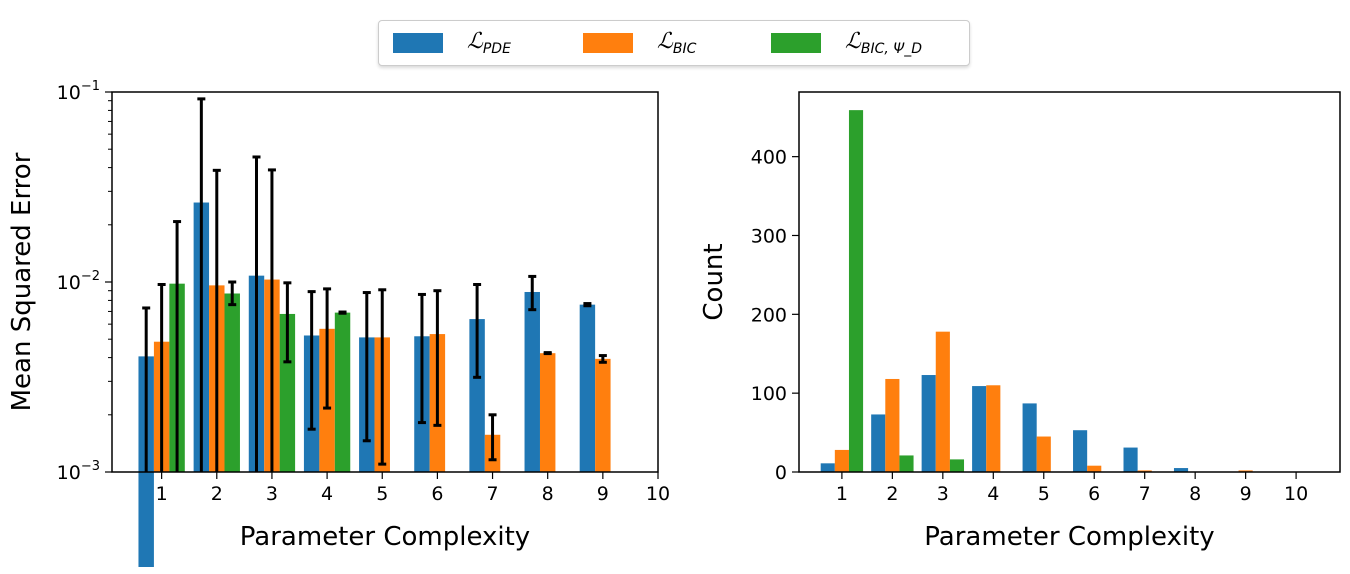 The image size is (1350, 574). I want to click on y-tick-exponent: −1, so click(90, 86).